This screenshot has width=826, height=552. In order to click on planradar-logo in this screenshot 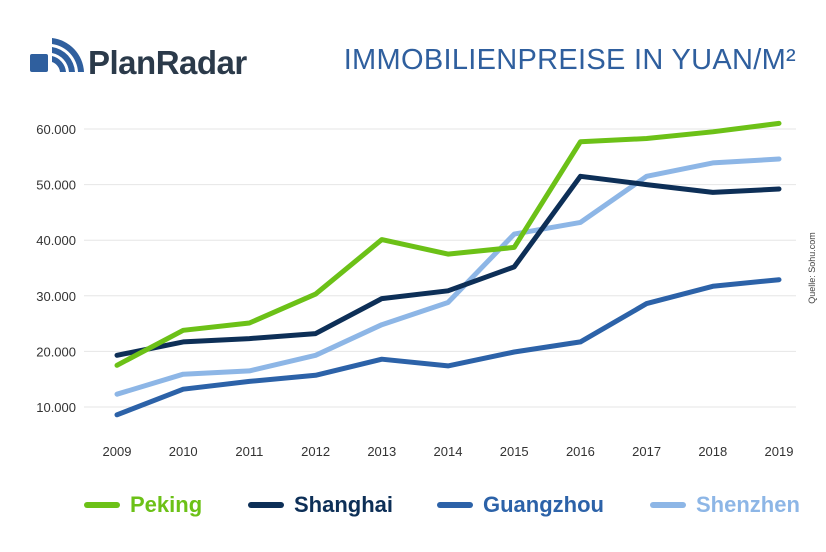, I will do `click(148, 64)`.